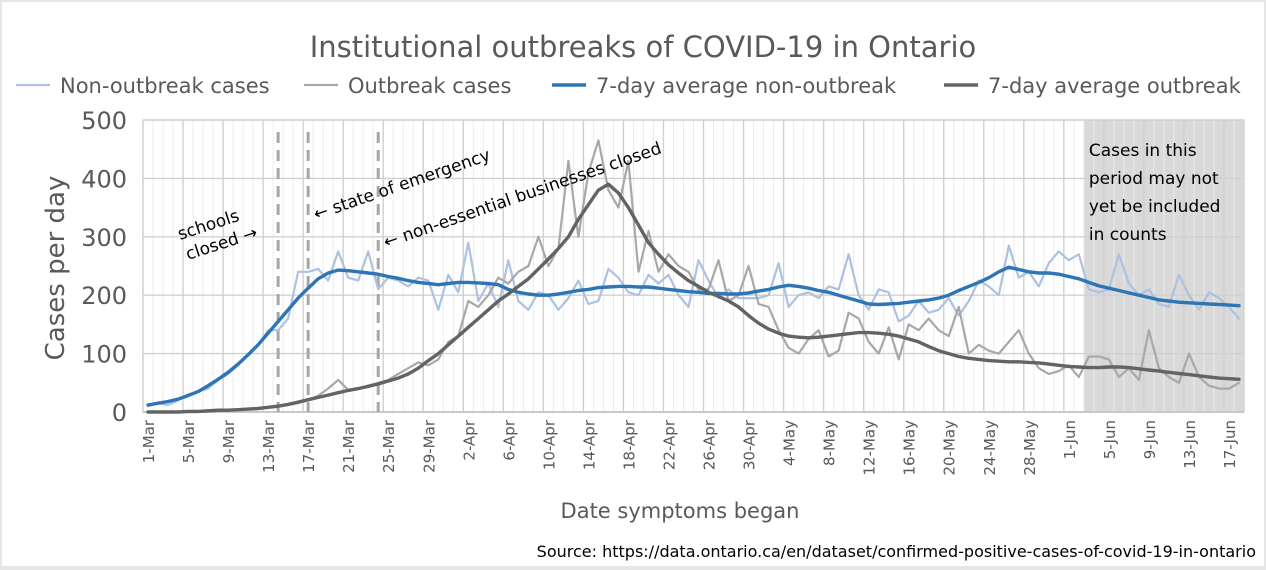 Image resolution: width=1266 pixels, height=570 pixels. Describe the element at coordinates (119, 413) in the screenshot. I see `y-tick-label: 0` at that location.